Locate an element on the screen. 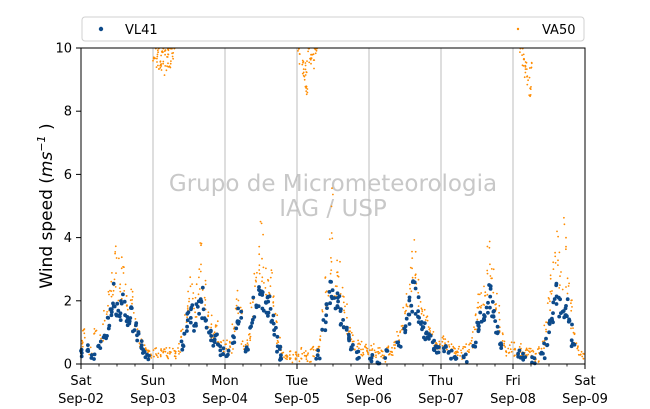  y-tick-label: 4 is located at coordinates (68, 238).